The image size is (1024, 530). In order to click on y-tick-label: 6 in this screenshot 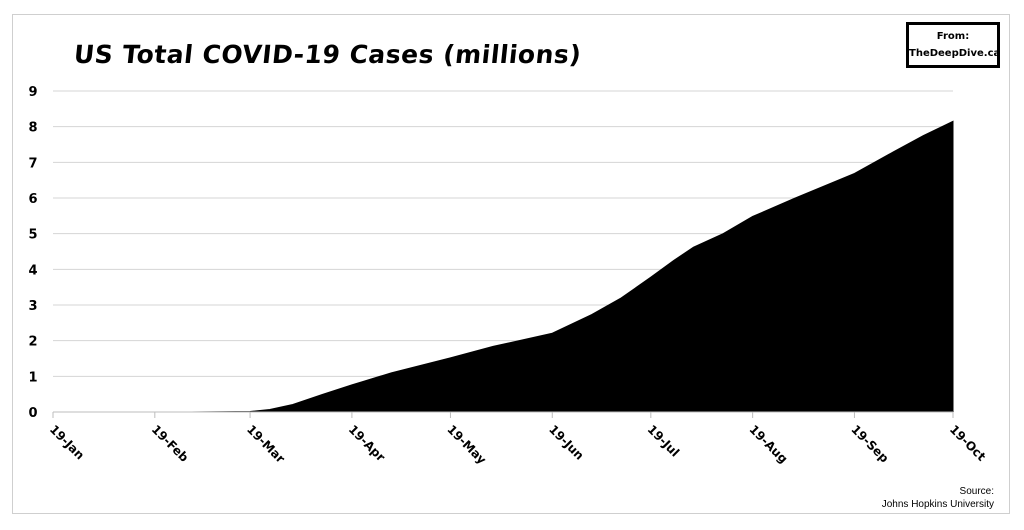, I will do `click(32, 199)`.